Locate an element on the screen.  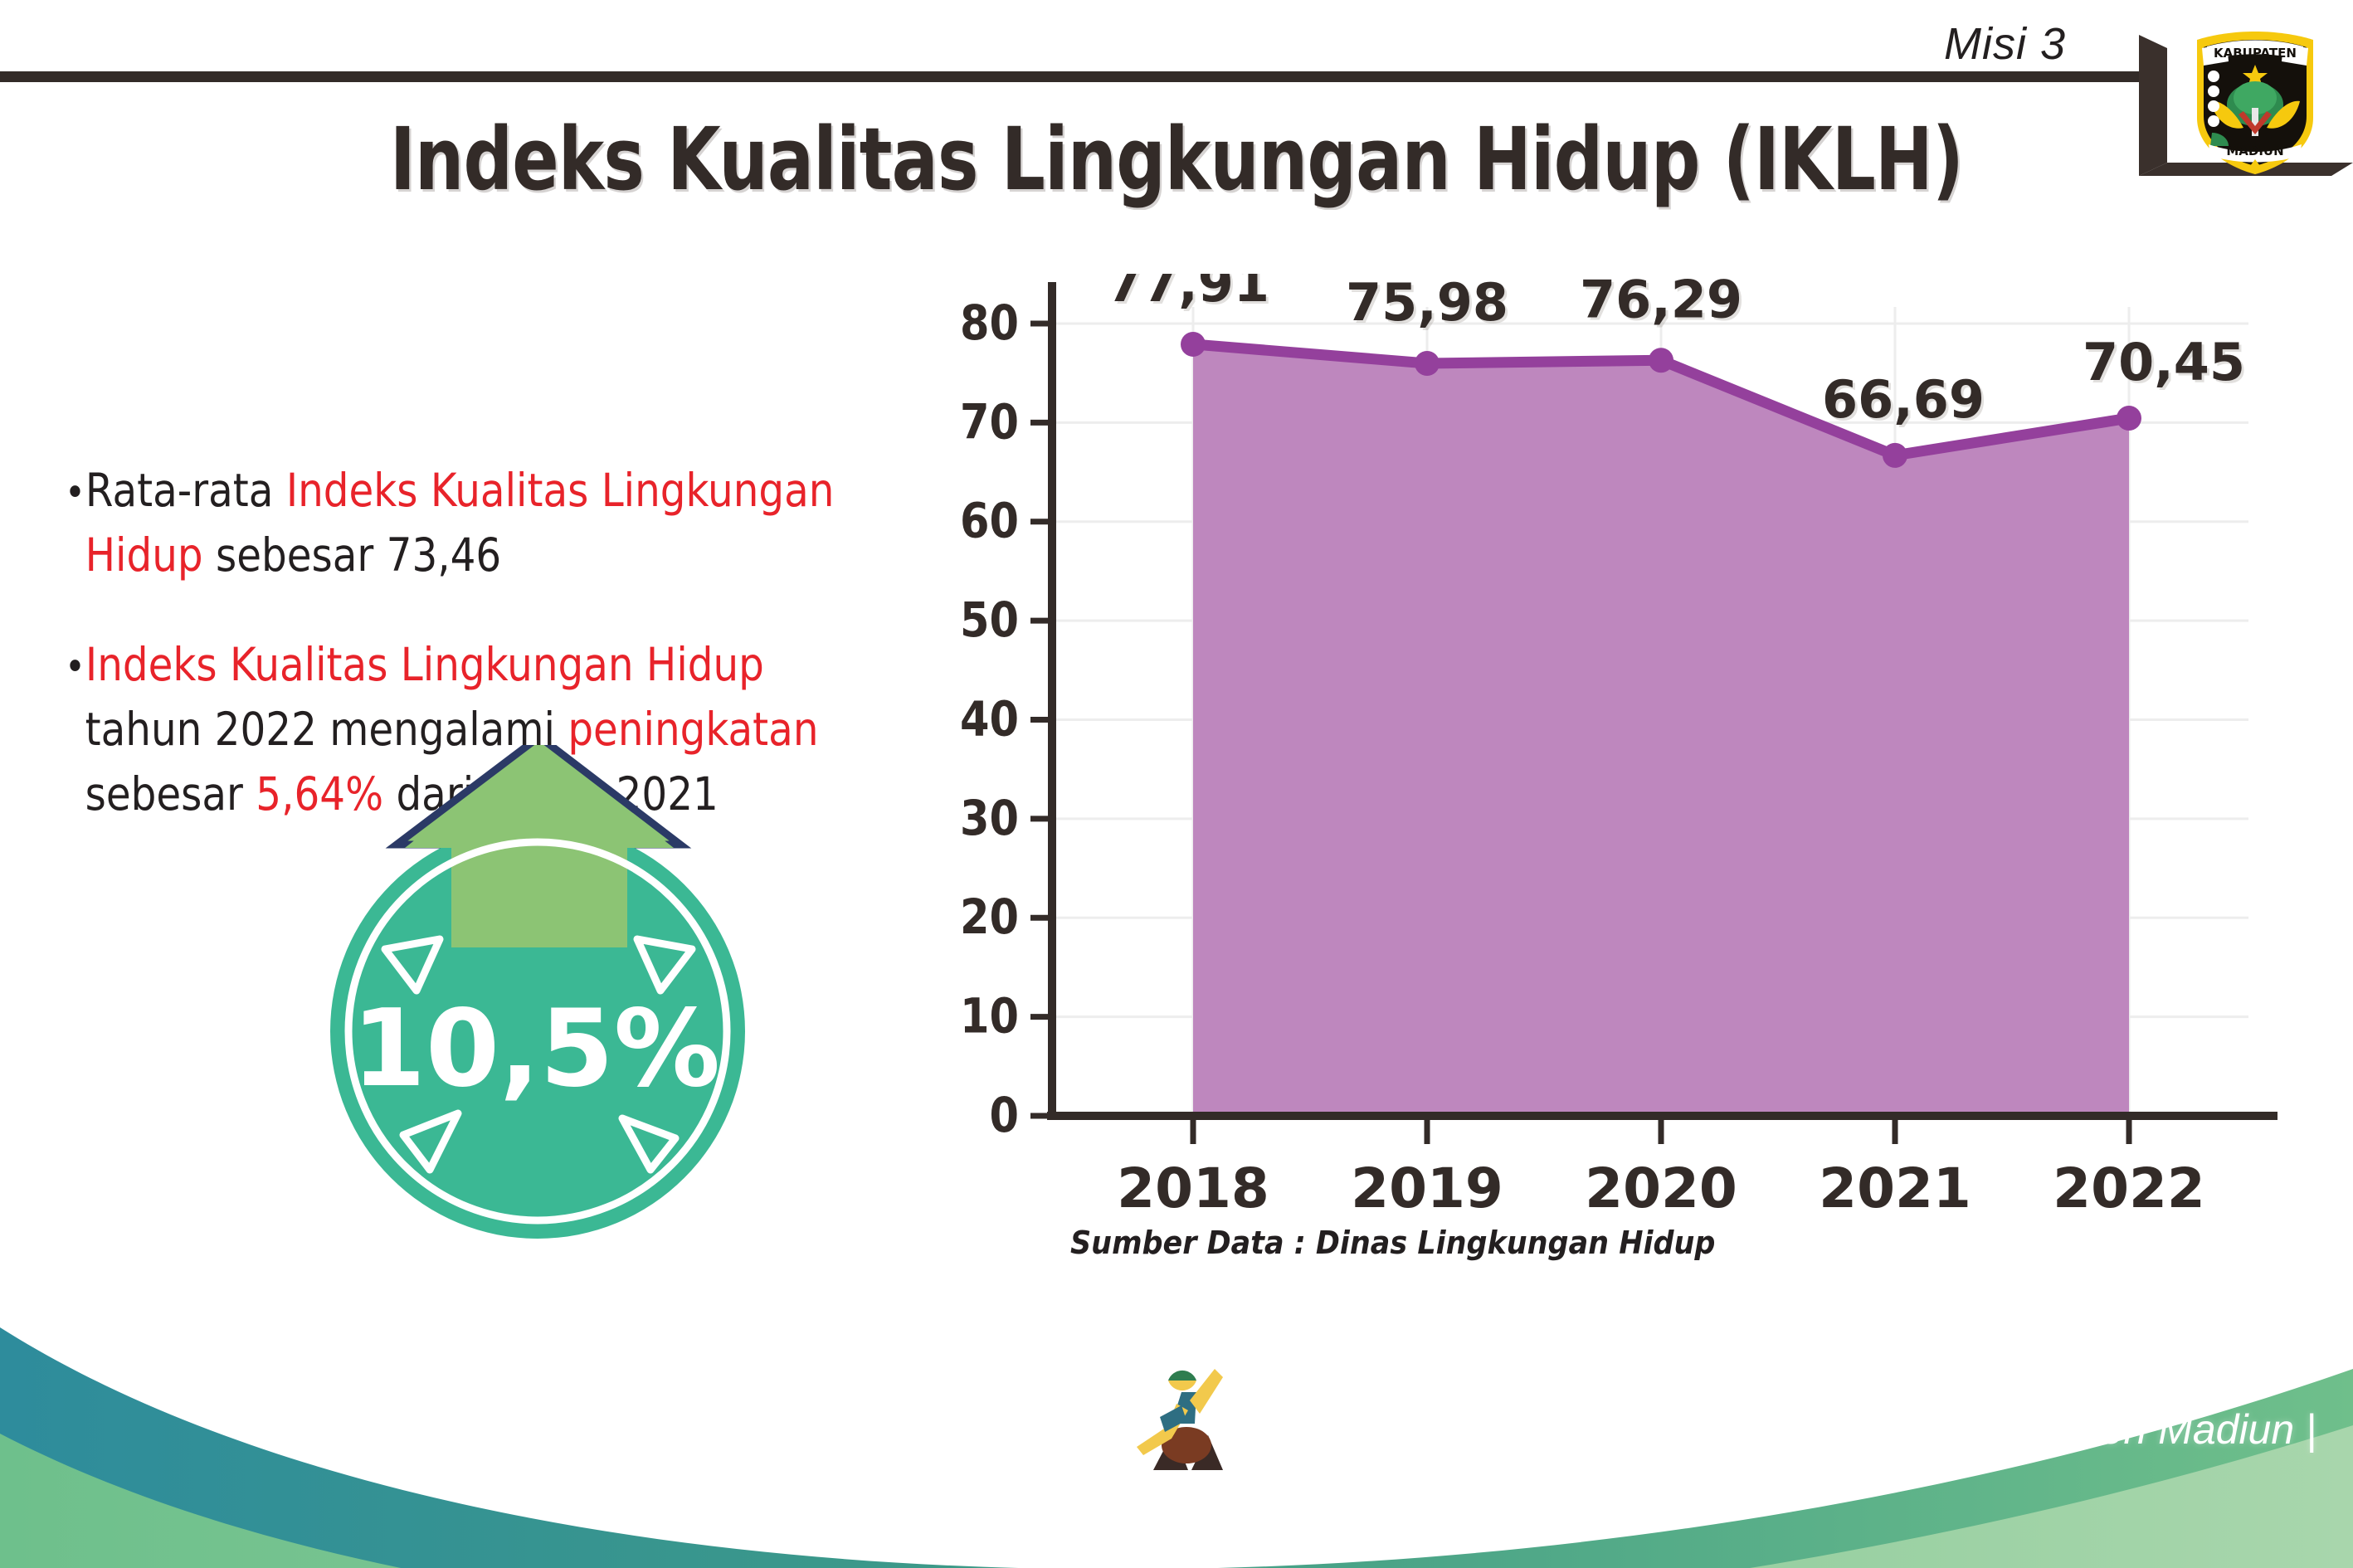
y-tick-label: 60 is located at coordinates (989, 521).